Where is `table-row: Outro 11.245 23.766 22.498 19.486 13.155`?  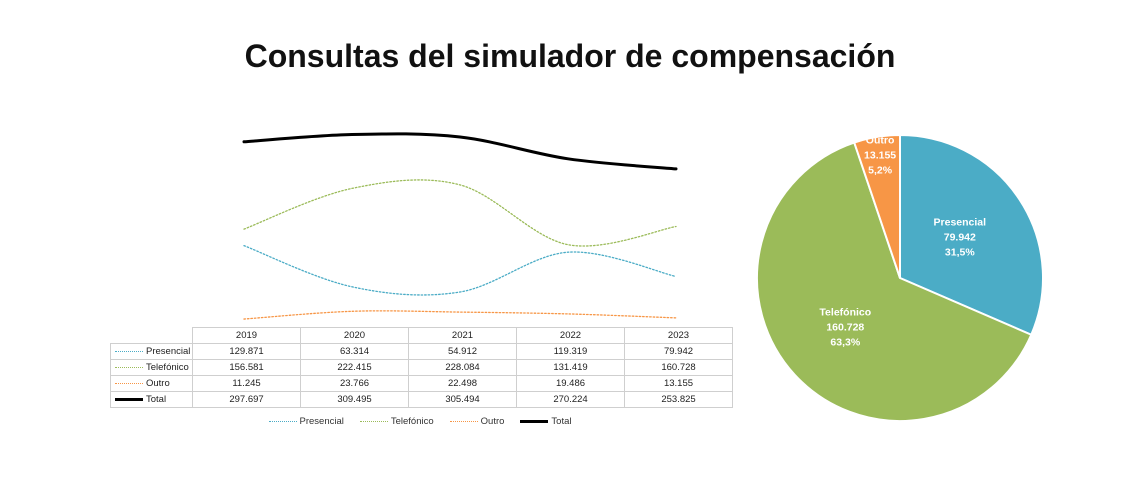 table-row: Outro 11.245 23.766 22.498 19.486 13.155 is located at coordinates (421, 383).